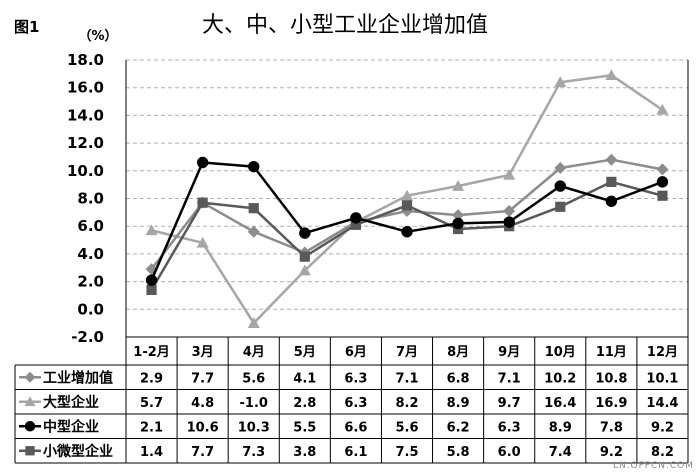  Describe the element at coordinates (458, 378) in the screenshot. I see `data-label: 6.8` at that location.